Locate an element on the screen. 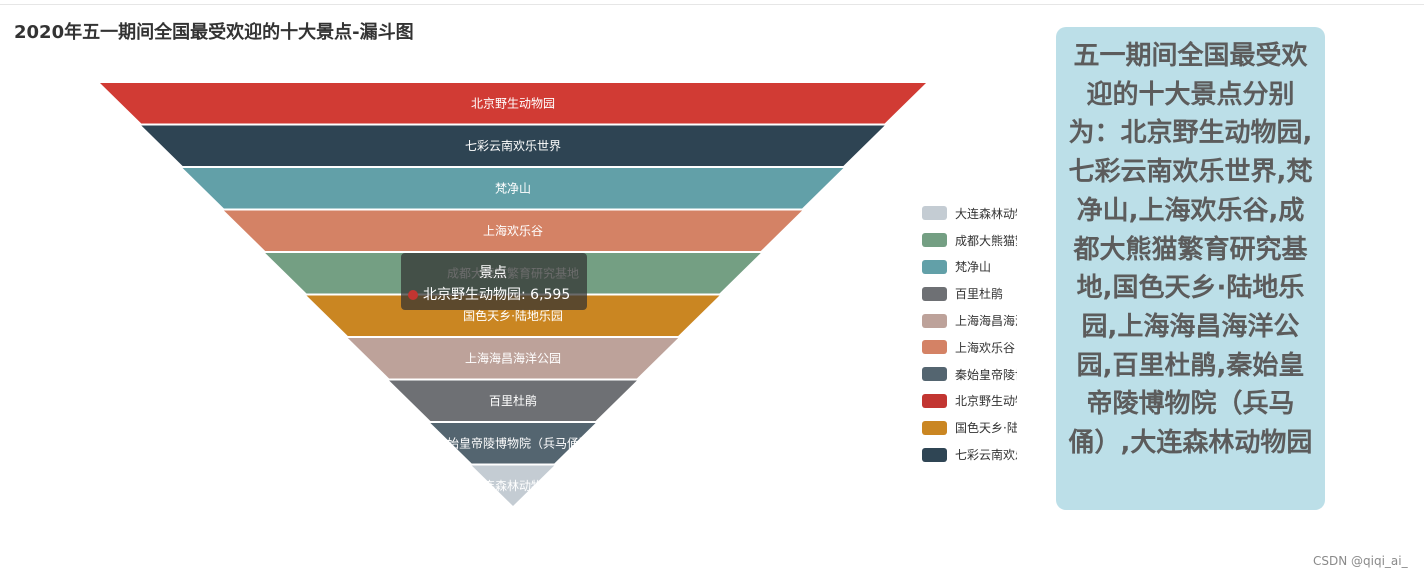 The height and width of the screenshot is (578, 1424). legend-label: 上海欢乐谷 is located at coordinates (985, 347).